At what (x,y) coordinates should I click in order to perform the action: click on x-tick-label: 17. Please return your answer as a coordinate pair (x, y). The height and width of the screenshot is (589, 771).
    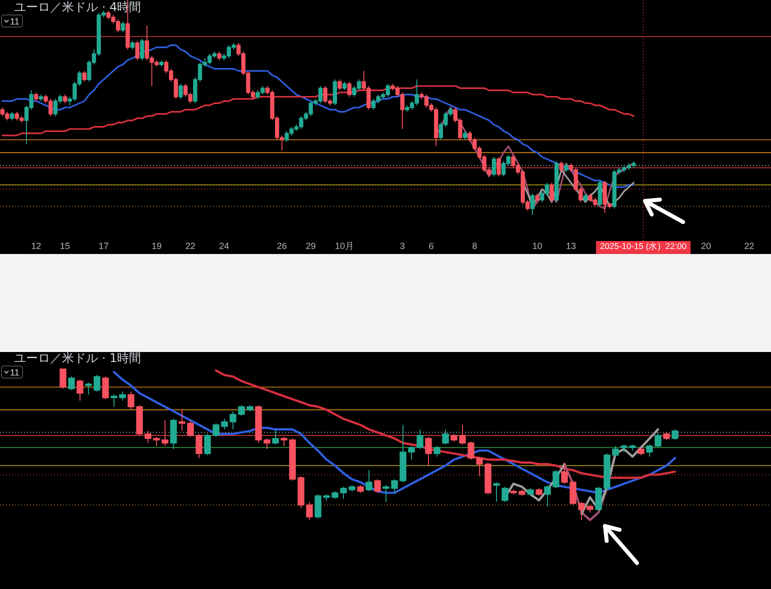
    Looking at the image, I should click on (103, 246).